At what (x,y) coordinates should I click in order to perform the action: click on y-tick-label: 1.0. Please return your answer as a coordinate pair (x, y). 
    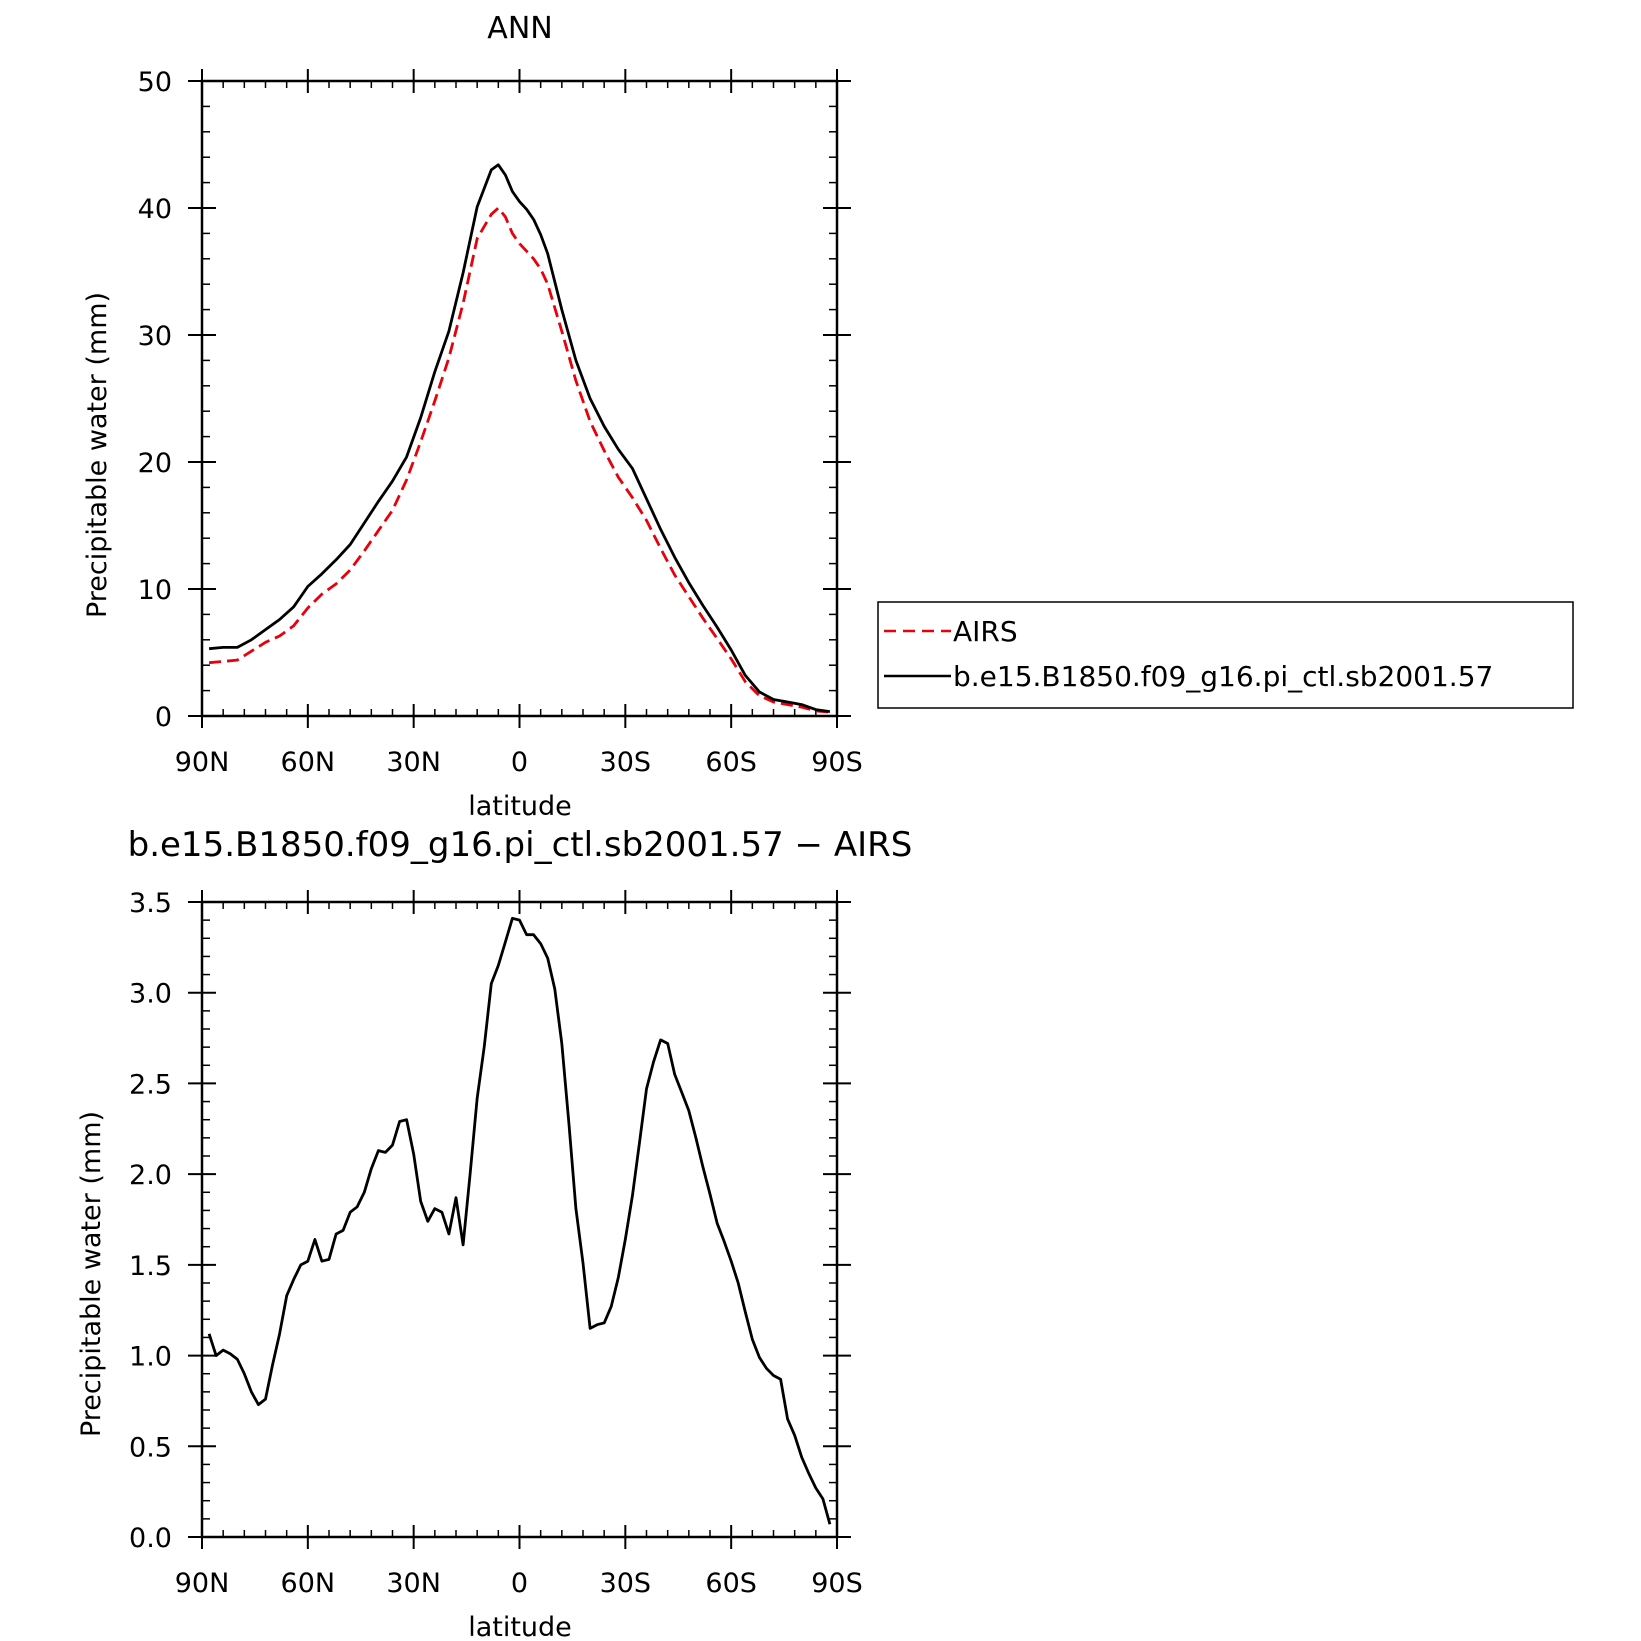
    Looking at the image, I should click on (150, 1357).